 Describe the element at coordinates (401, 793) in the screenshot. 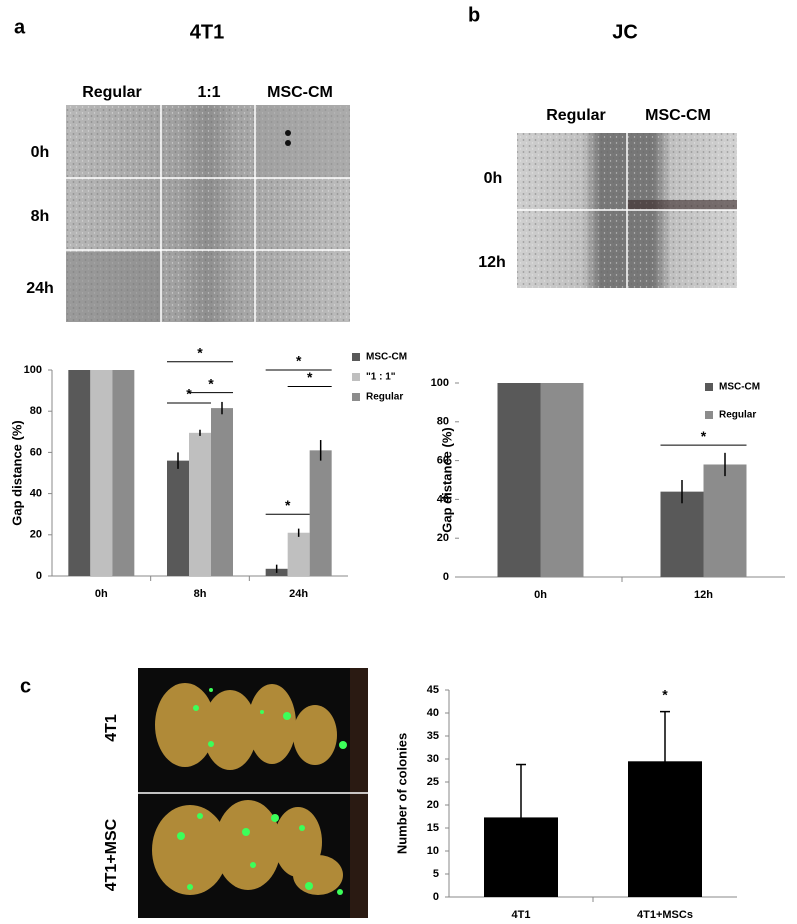

I see `y-axis-label: Number of colonies` at that location.